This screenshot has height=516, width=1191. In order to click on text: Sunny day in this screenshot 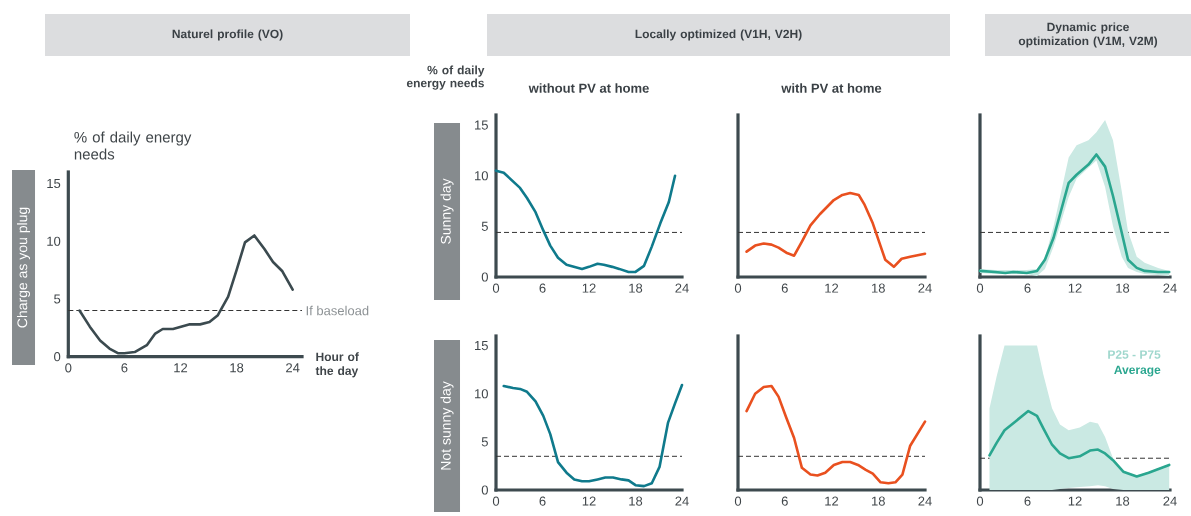, I will do `click(447, 211)`.